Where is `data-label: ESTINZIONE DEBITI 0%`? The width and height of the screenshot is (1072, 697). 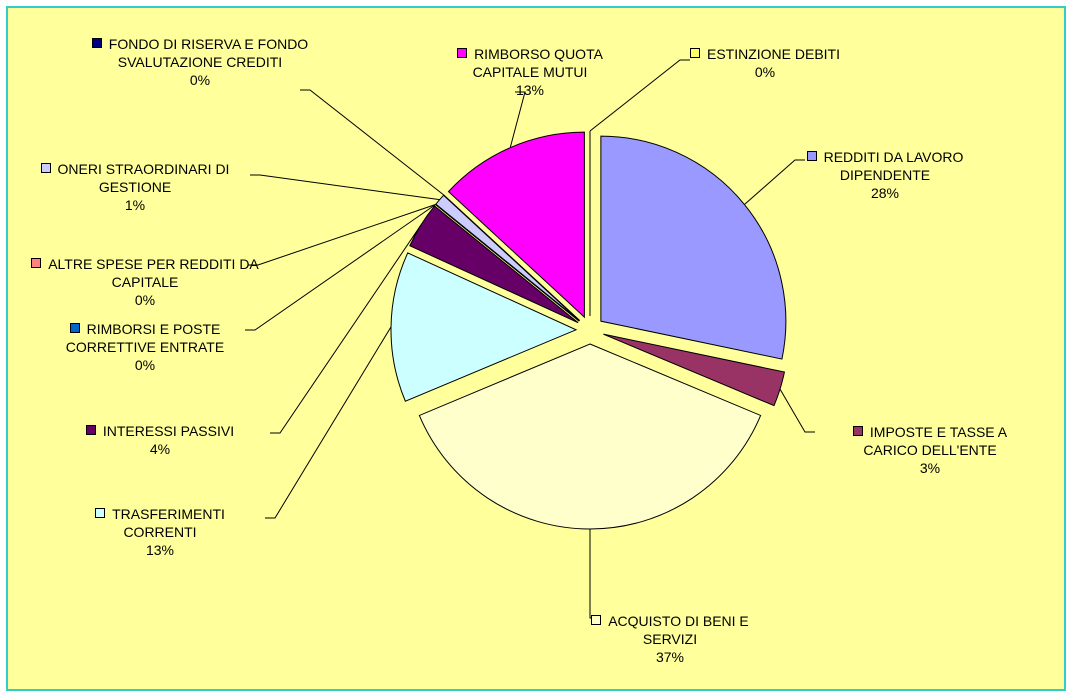
data-label: ESTINZIONE DEBITI 0% is located at coordinates (765, 63).